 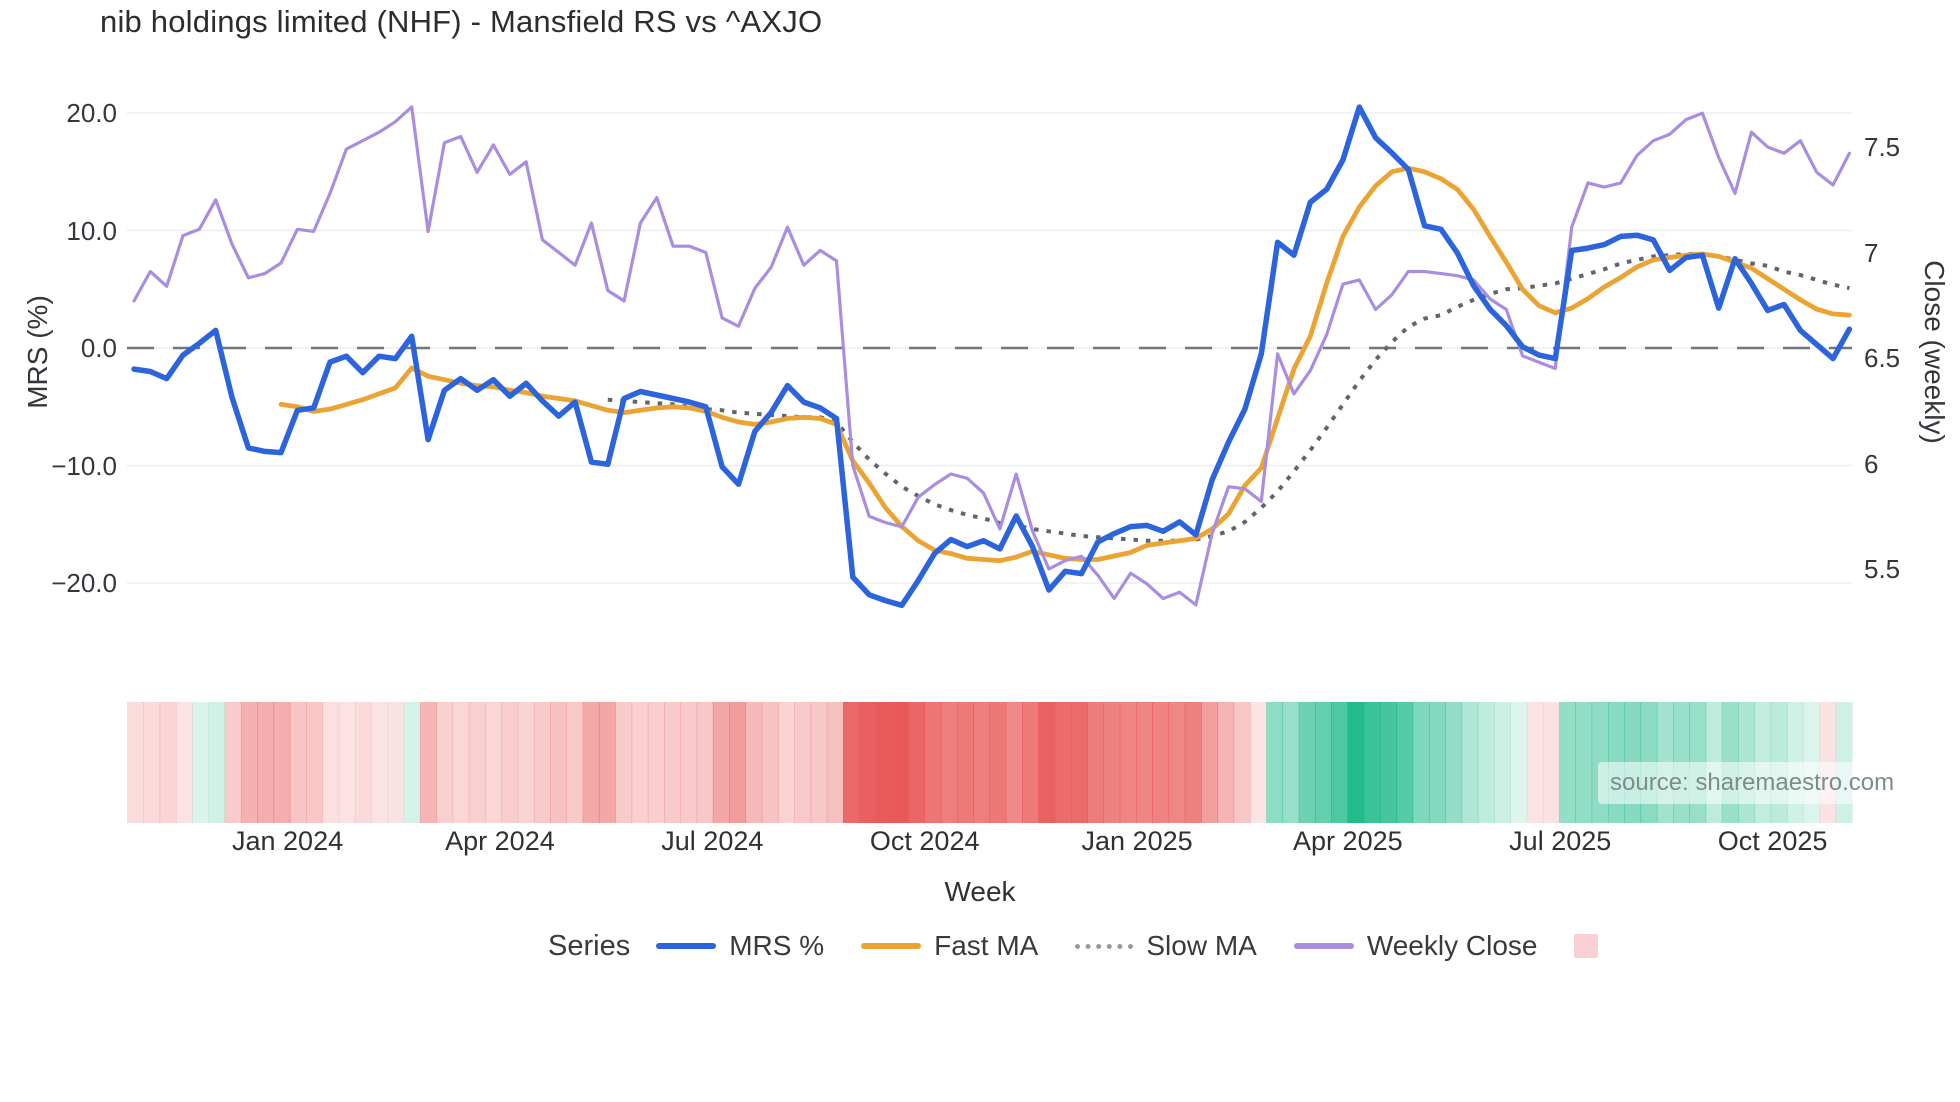 I want to click on legend-item-label: Slow MA, so click(x=1201, y=945).